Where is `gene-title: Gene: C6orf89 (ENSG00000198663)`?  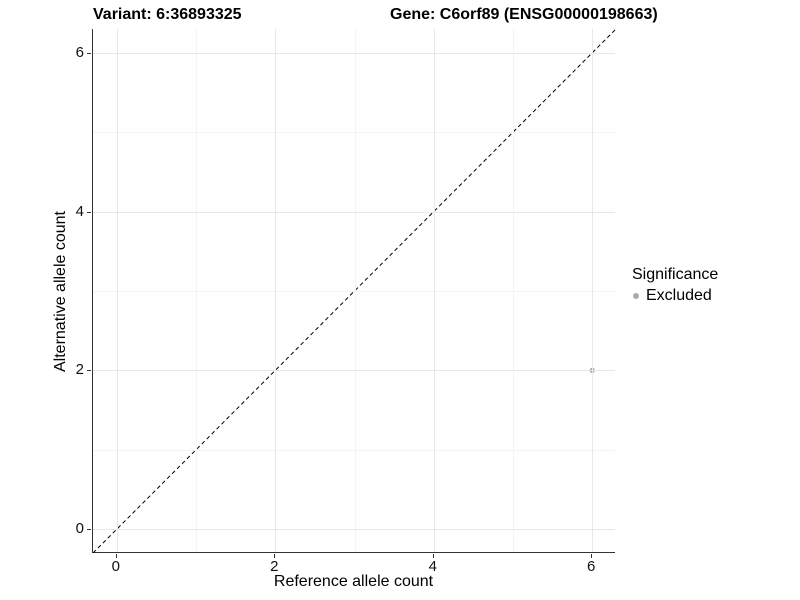
gene-title: Gene: C6orf89 (ENSG00000198663) is located at coordinates (524, 14).